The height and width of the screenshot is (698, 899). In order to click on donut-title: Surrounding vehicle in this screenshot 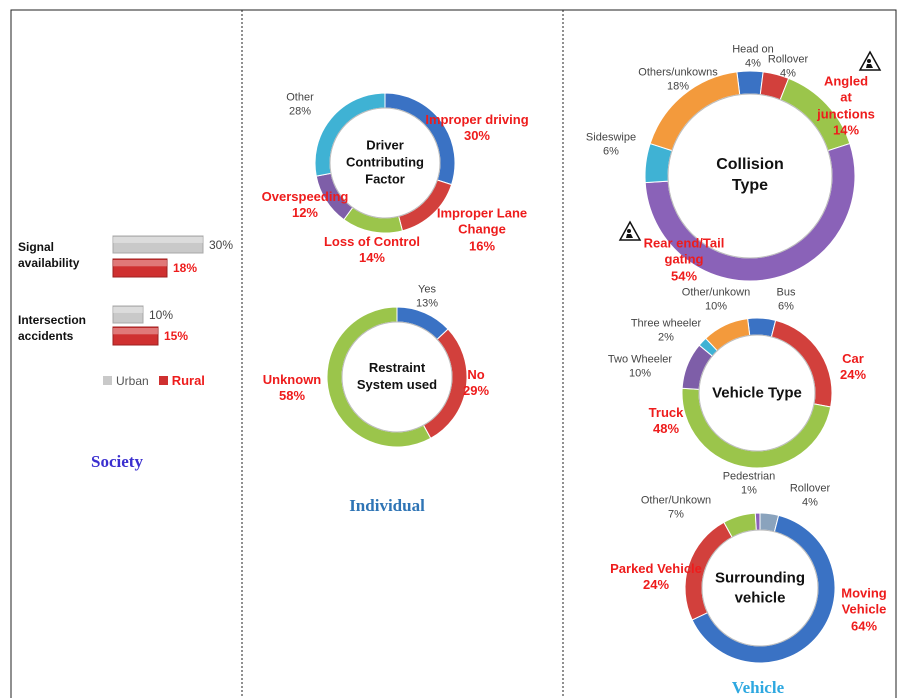, I will do `click(760, 588)`.